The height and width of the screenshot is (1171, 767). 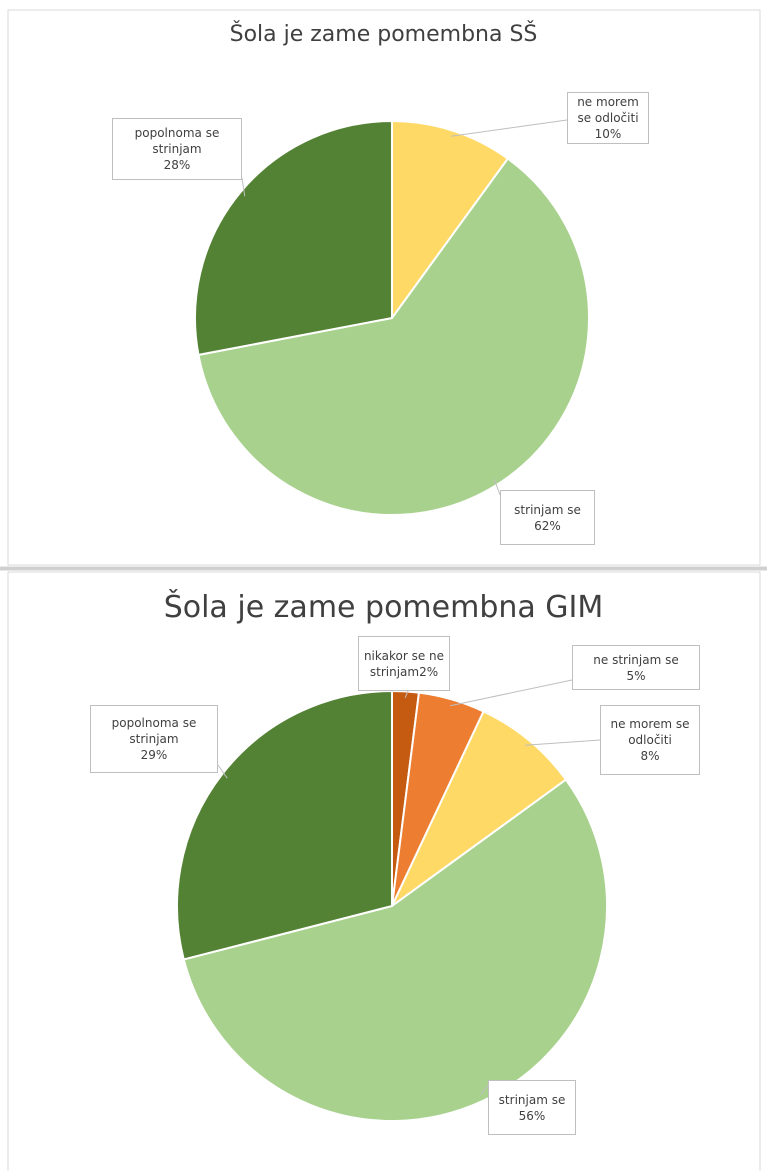 I want to click on data-label: ne morem se odločiti 8%, so click(x=650, y=740).